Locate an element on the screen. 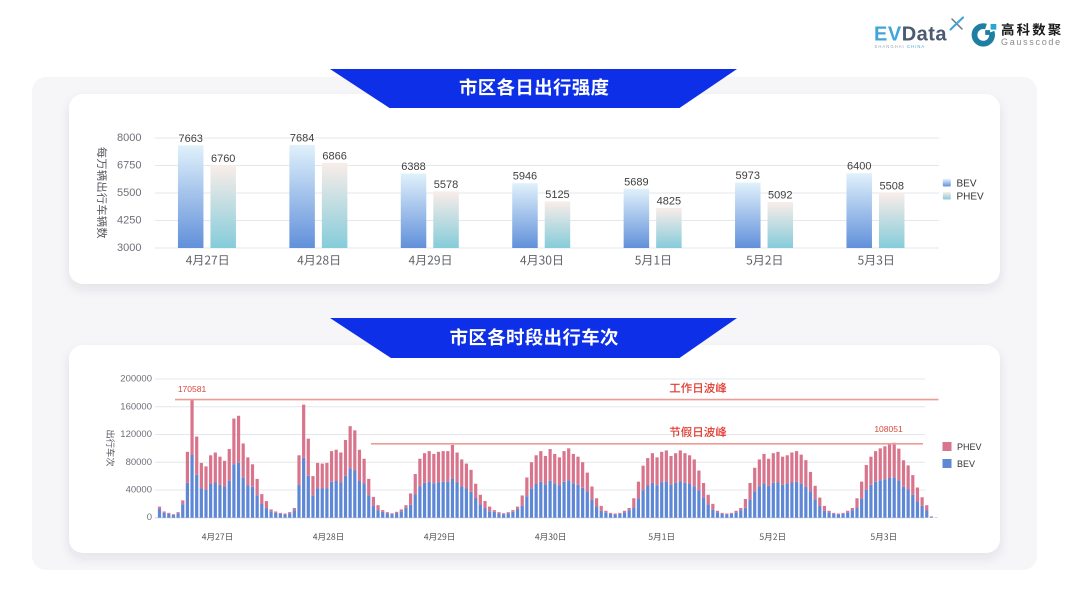 This screenshot has height=613, width=1080. svg-text: 4250 is located at coordinates (129, 221).